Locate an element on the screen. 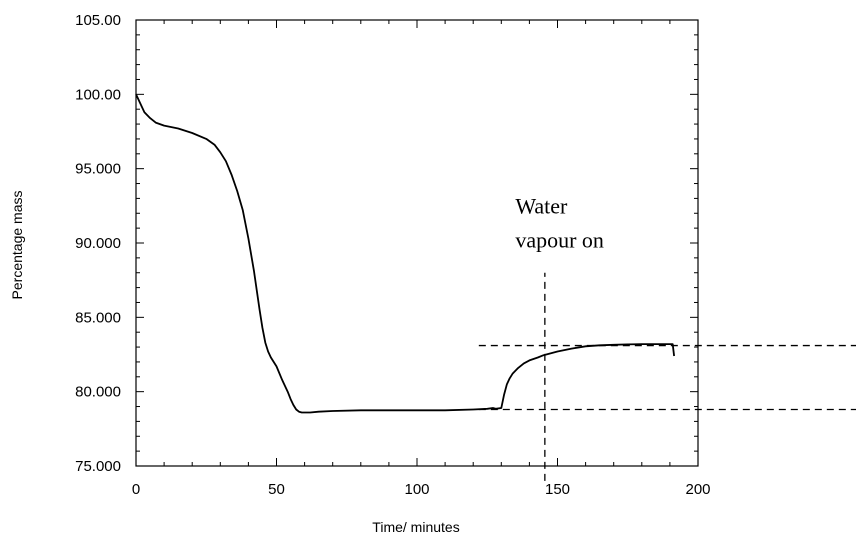  x-tick-label: 50 is located at coordinates (276, 489).